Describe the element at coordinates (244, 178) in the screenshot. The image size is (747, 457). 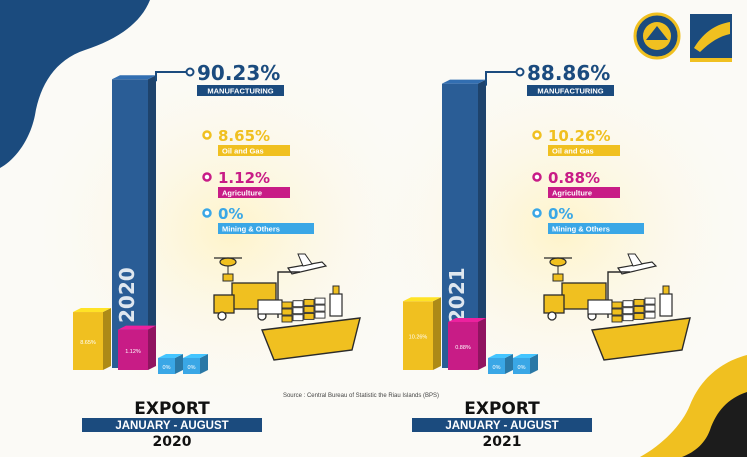
I see `legend-value: 1.12%` at that location.